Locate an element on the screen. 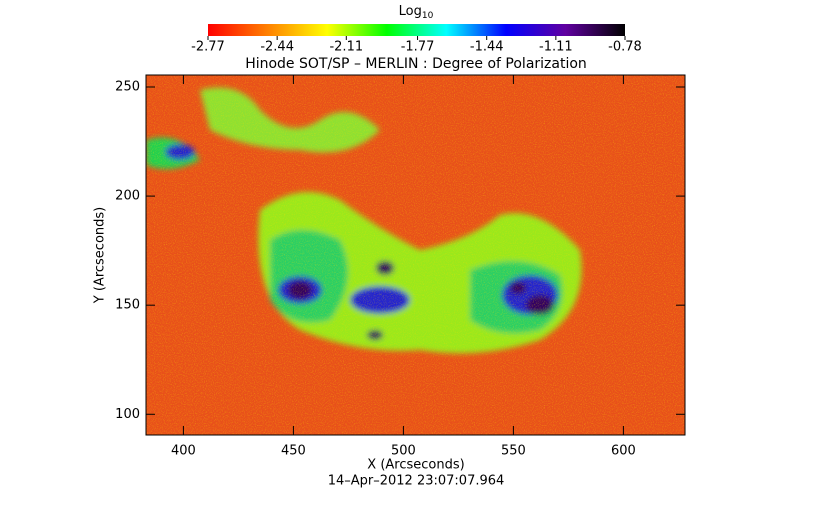 Image resolution: width=830 pixels, height=512 pixels. x-tick-label: 600 is located at coordinates (623, 451).